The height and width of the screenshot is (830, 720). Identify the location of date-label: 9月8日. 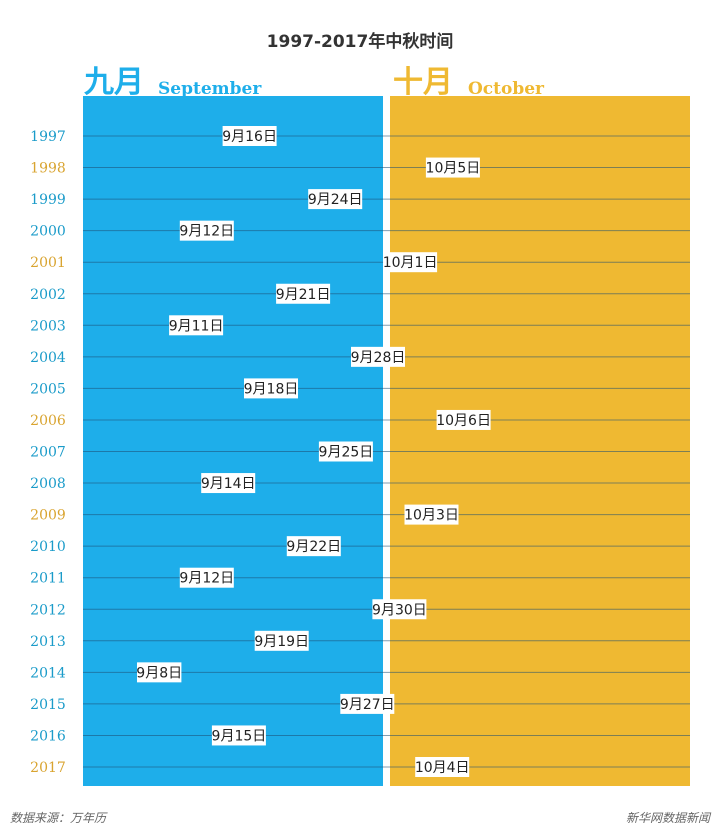
(159, 673).